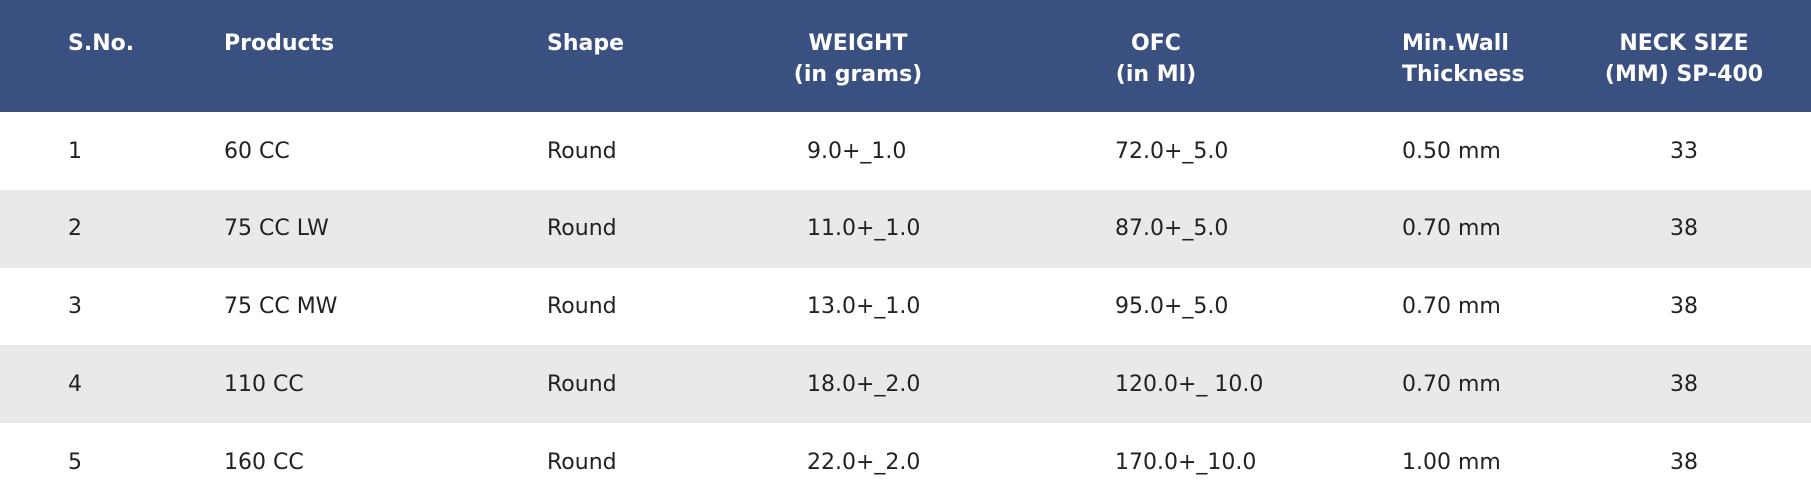 The image size is (1811, 501). What do you see at coordinates (1189, 384) in the screenshot?
I see `table-cell: 120.0+_ 10.0` at bounding box center [1189, 384].